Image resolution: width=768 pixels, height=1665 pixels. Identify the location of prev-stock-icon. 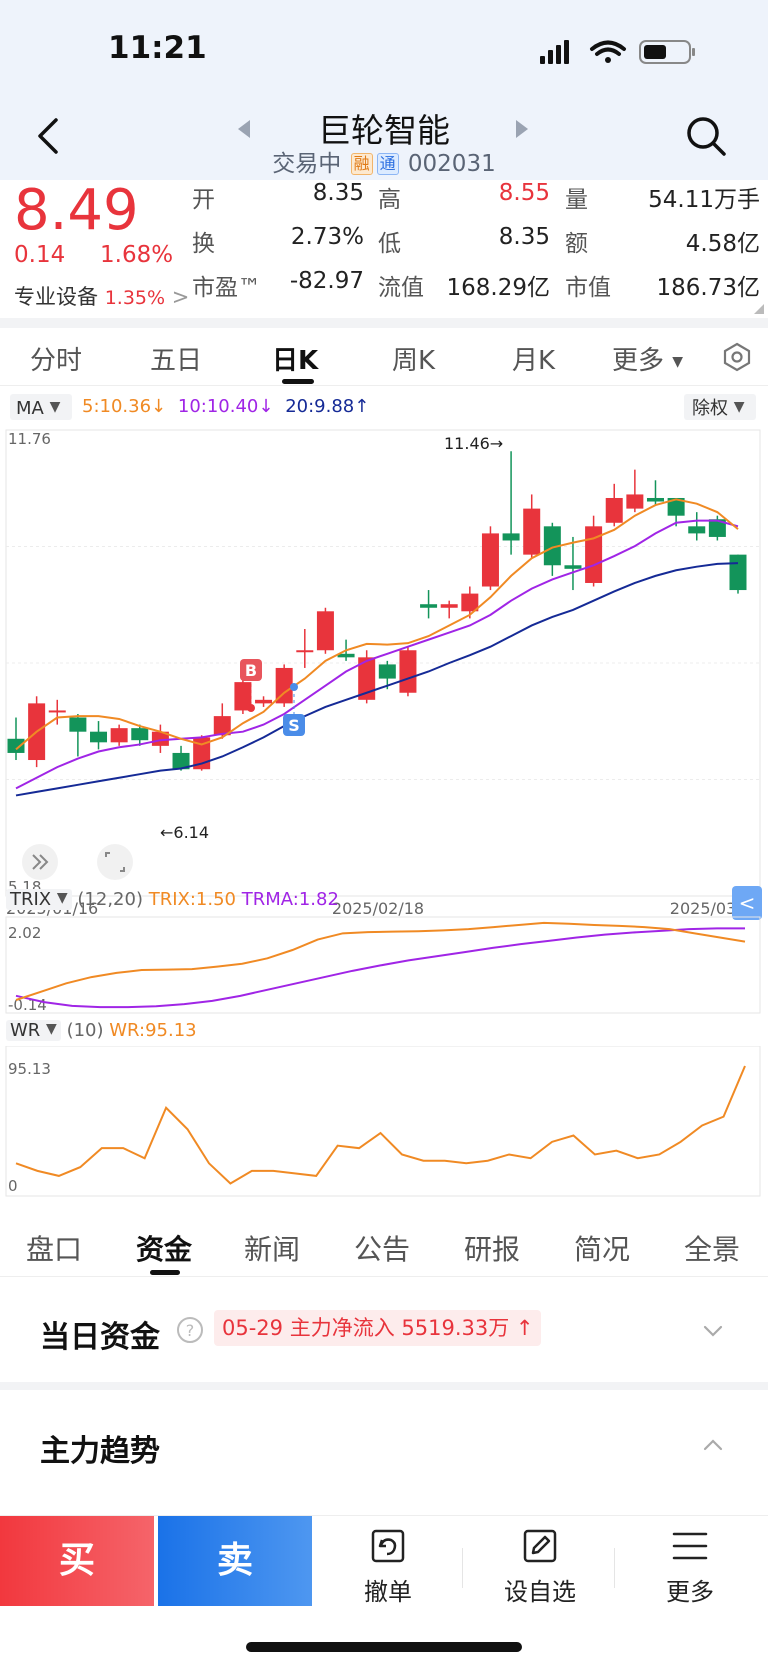
(244, 129).